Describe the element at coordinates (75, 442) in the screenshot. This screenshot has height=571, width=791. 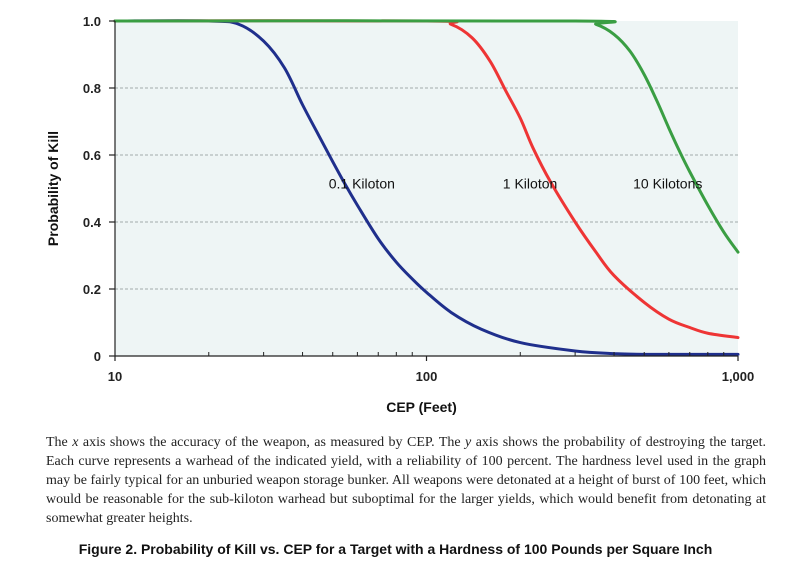
I see `caption-x-var: x` at that location.